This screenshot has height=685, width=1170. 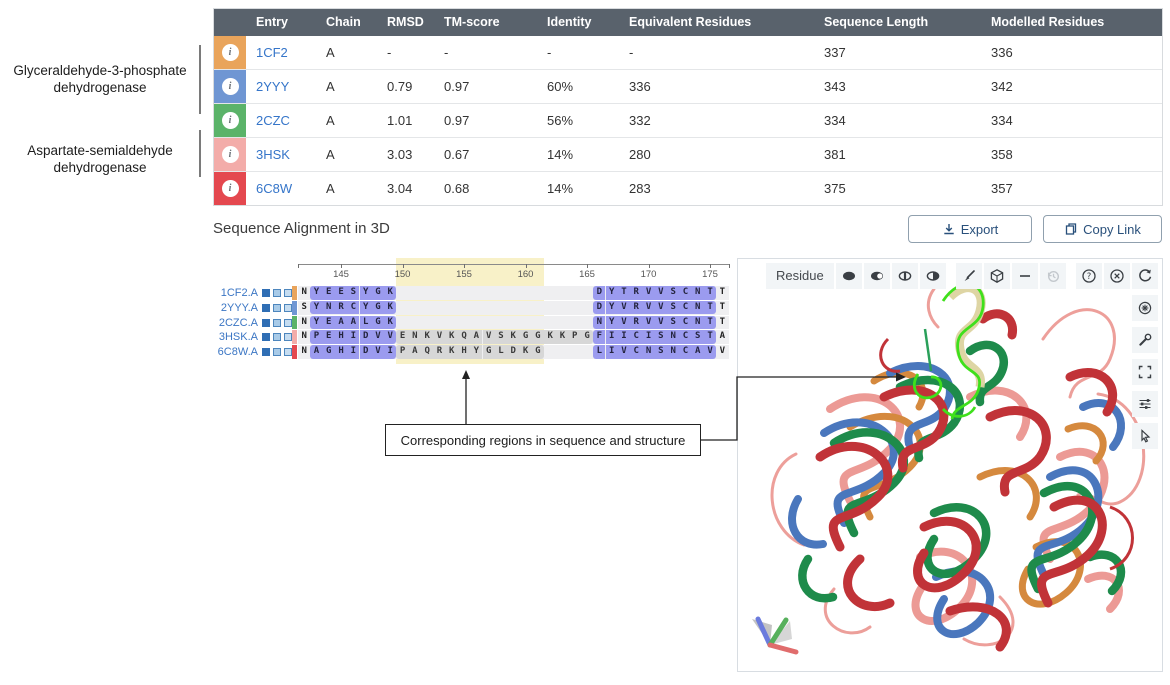 I want to click on controls-button, so click(x=1145, y=404).